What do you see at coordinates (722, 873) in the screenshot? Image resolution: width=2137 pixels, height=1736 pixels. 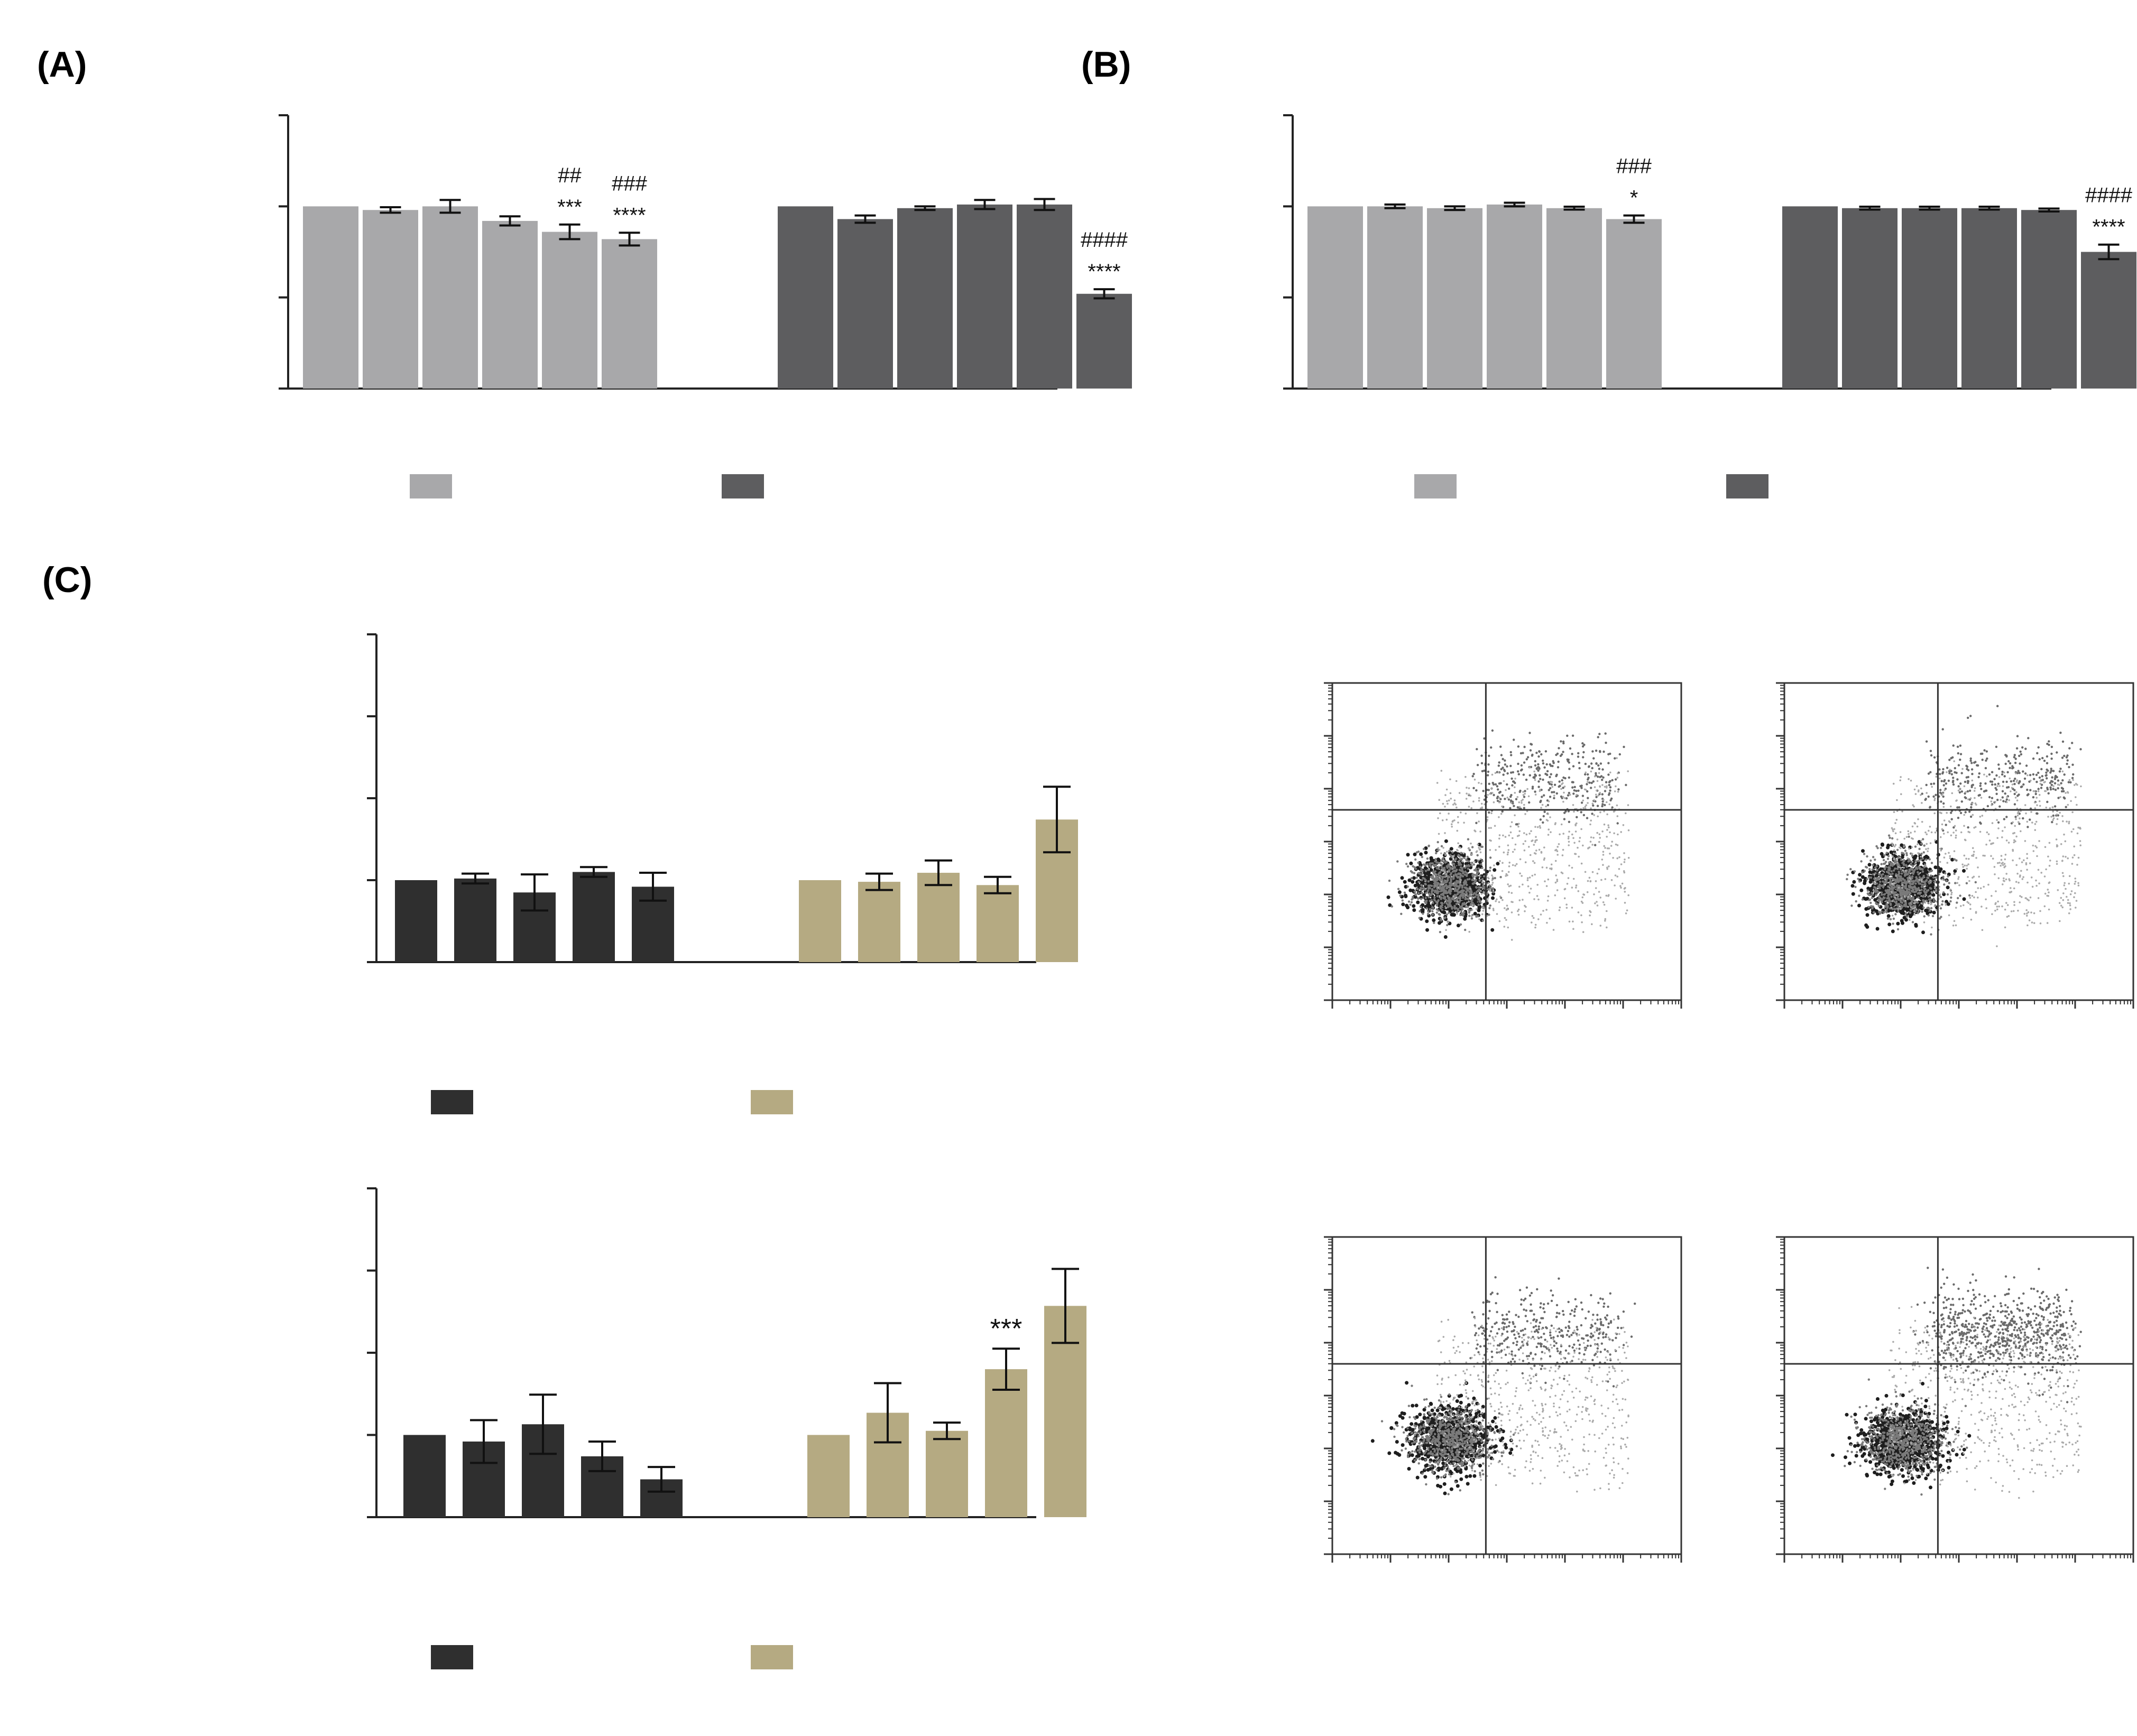 I see `cell-death-6h-chart` at bounding box center [722, 873].